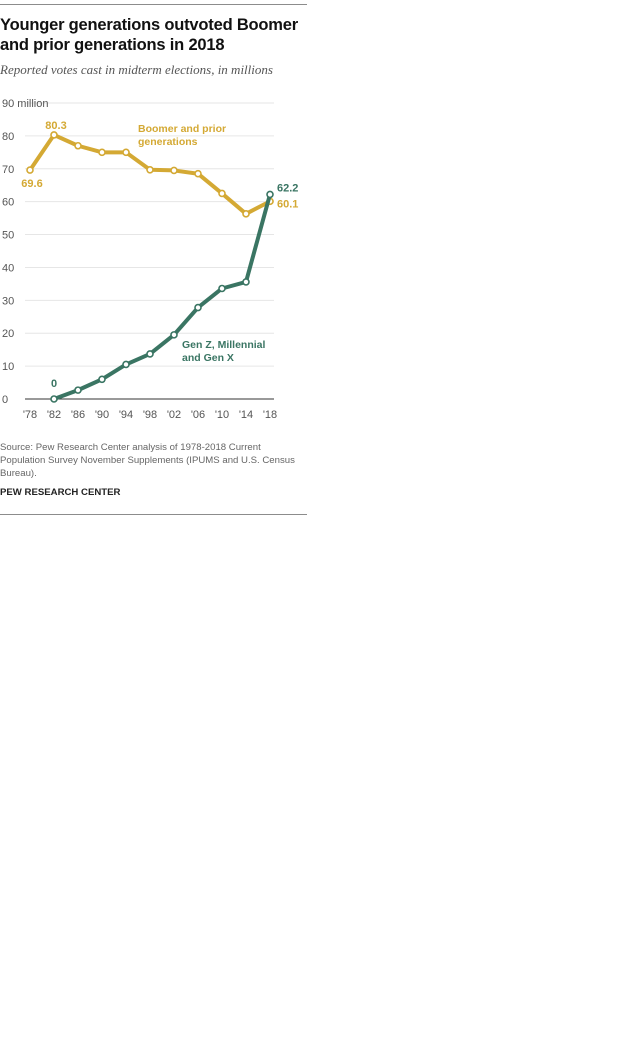  Describe the element at coordinates (60, 492) in the screenshot. I see `credit-line: PEW RESEARCH CENTER` at that location.